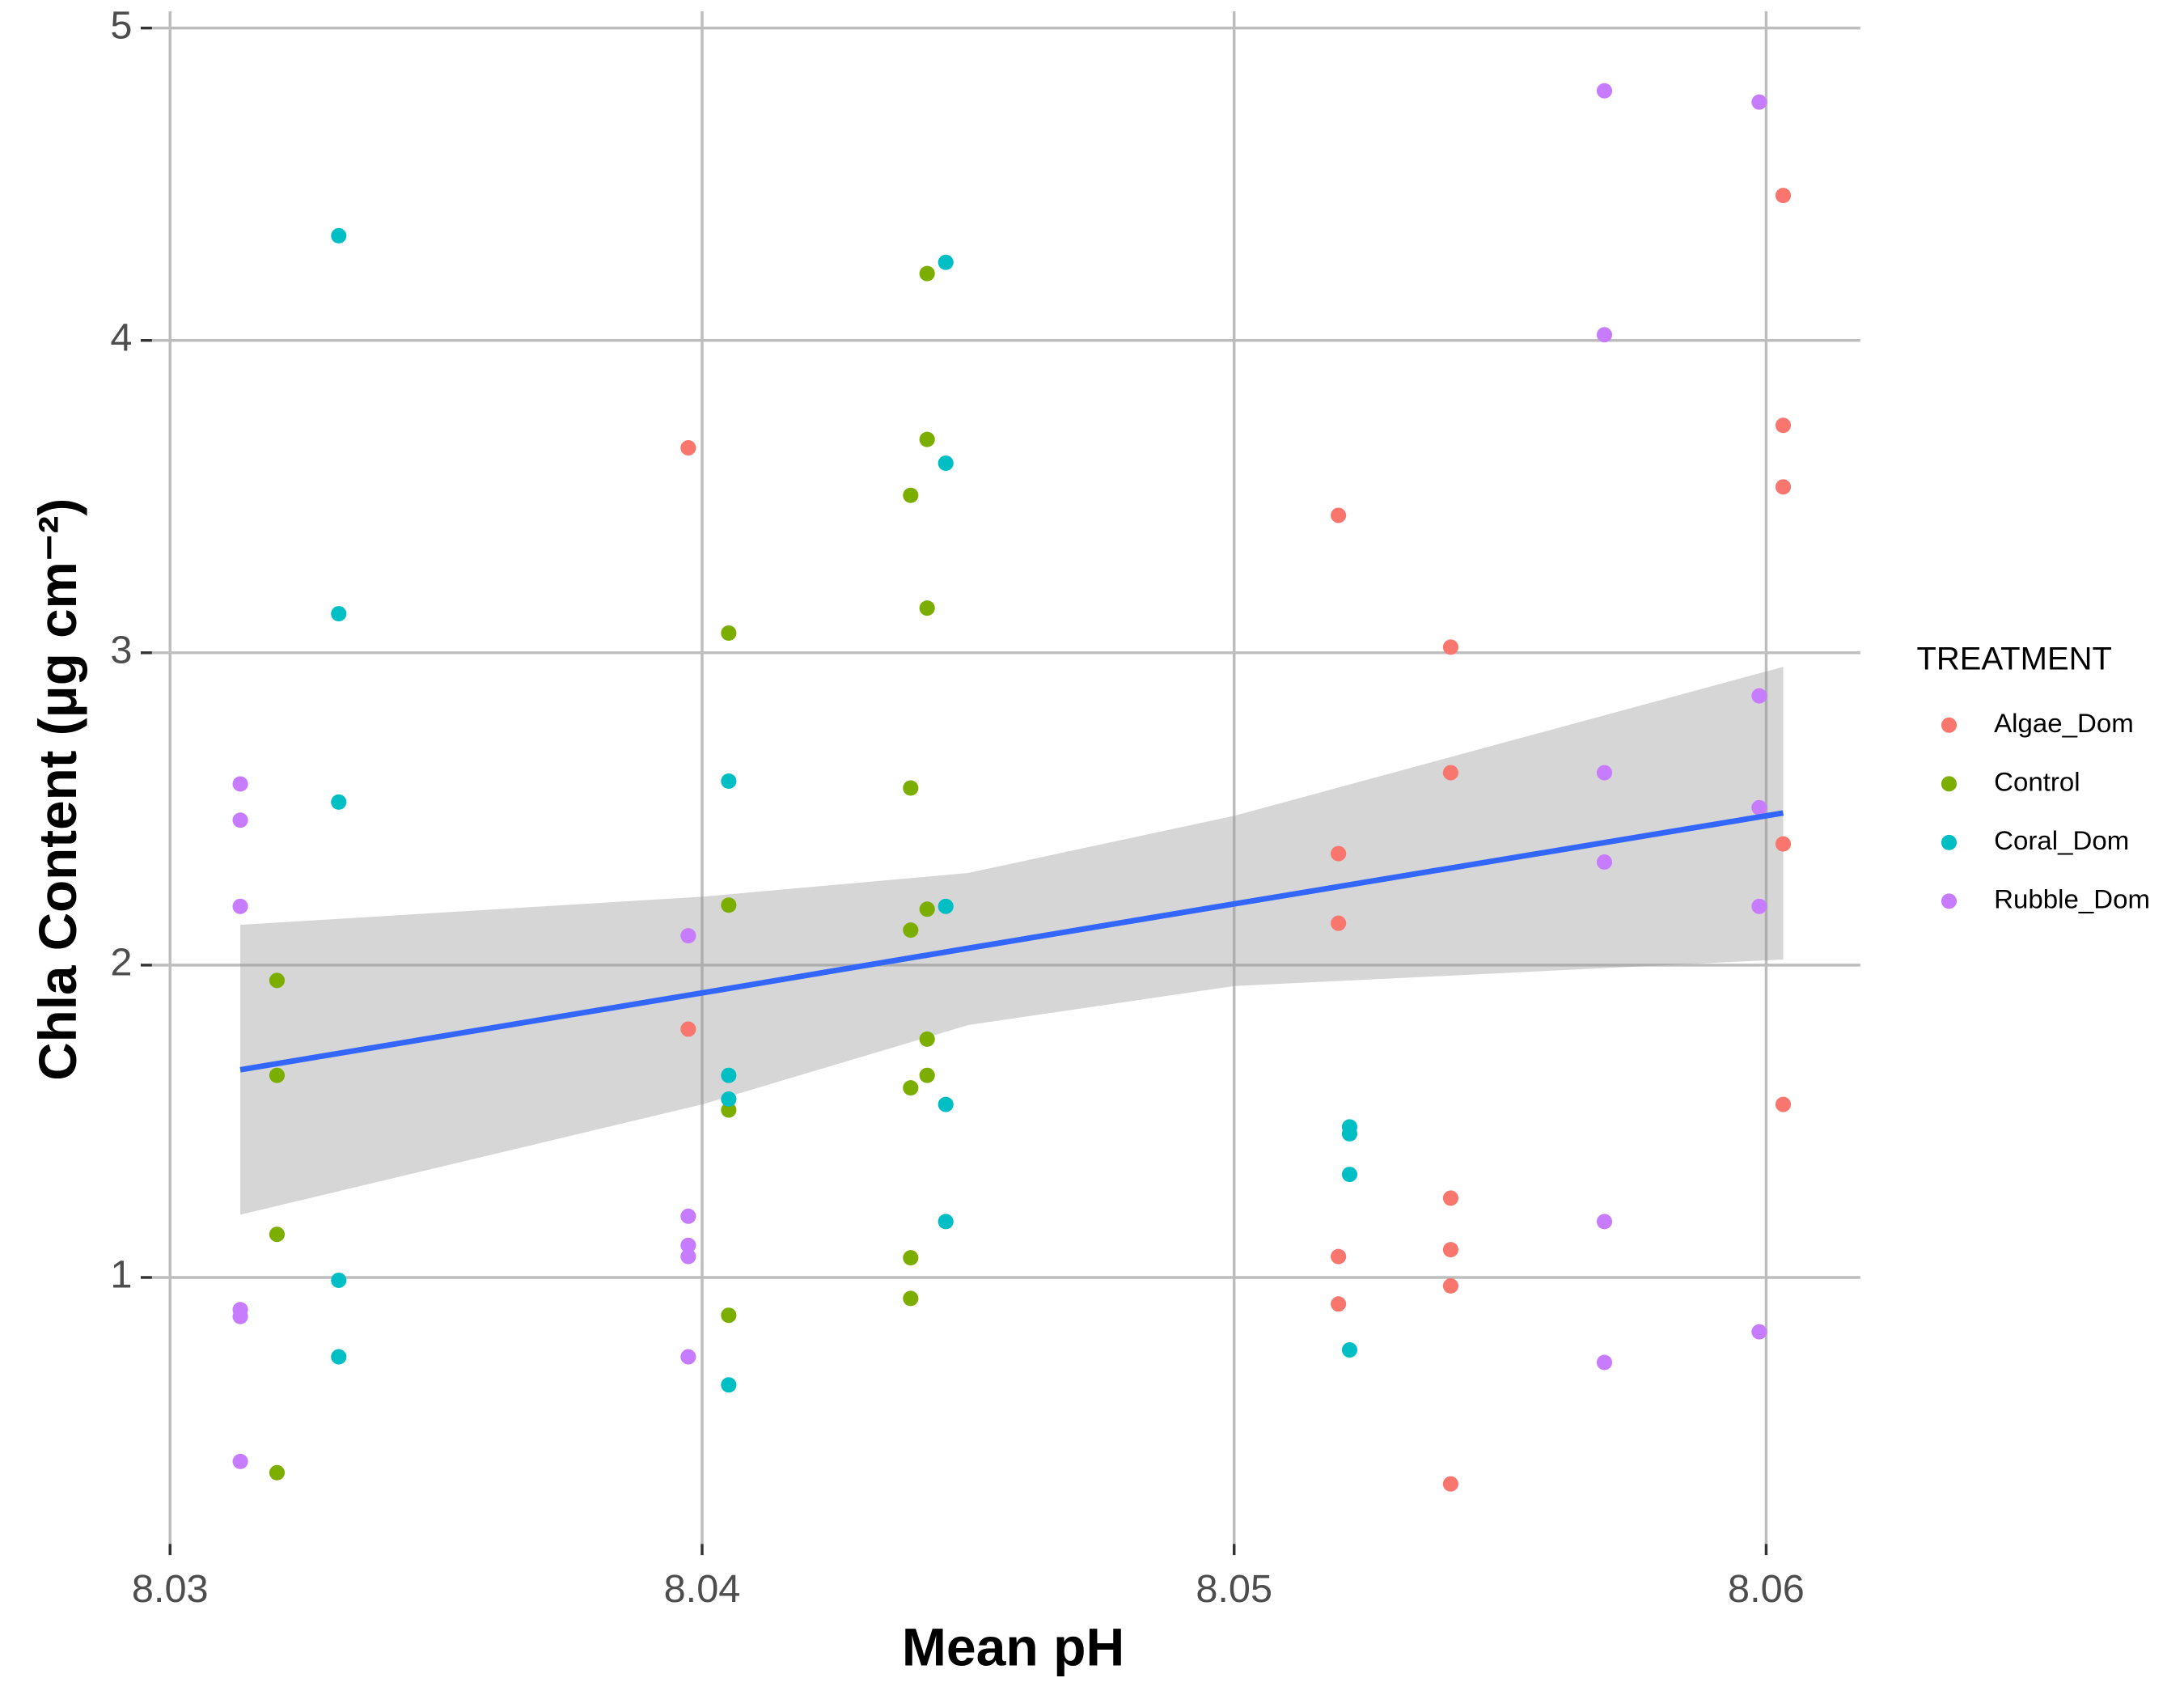 This screenshot has width=2184, height=1699. What do you see at coordinates (702, 1589) in the screenshot?
I see `x-tick-label: 8.04` at bounding box center [702, 1589].